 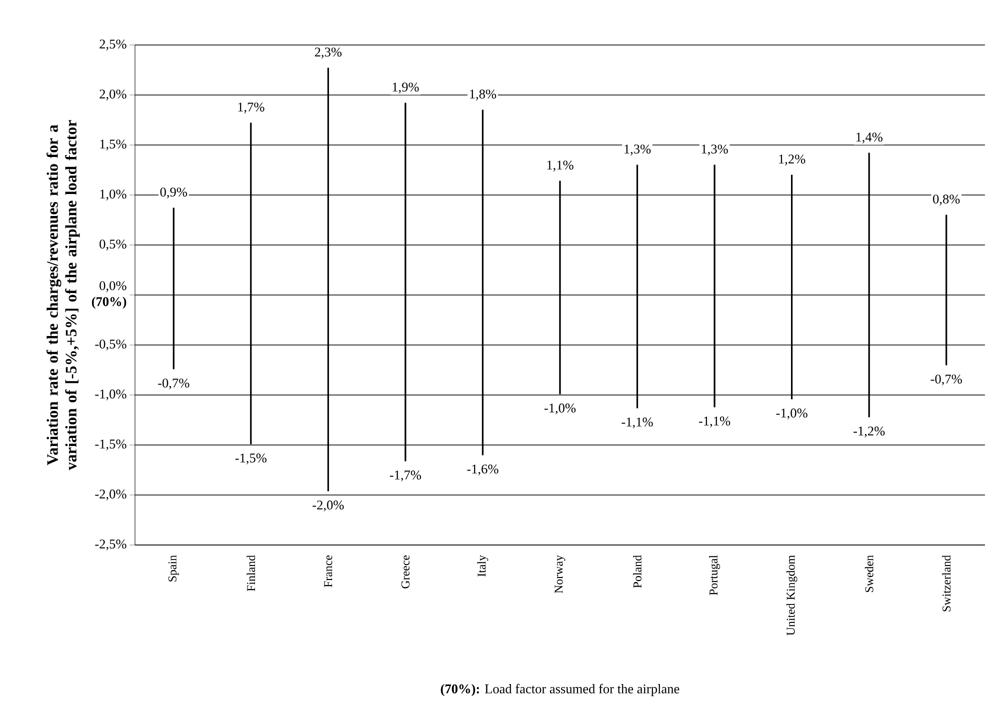 What do you see at coordinates (328, 571) in the screenshot?
I see `x-tick-label: France` at bounding box center [328, 571].